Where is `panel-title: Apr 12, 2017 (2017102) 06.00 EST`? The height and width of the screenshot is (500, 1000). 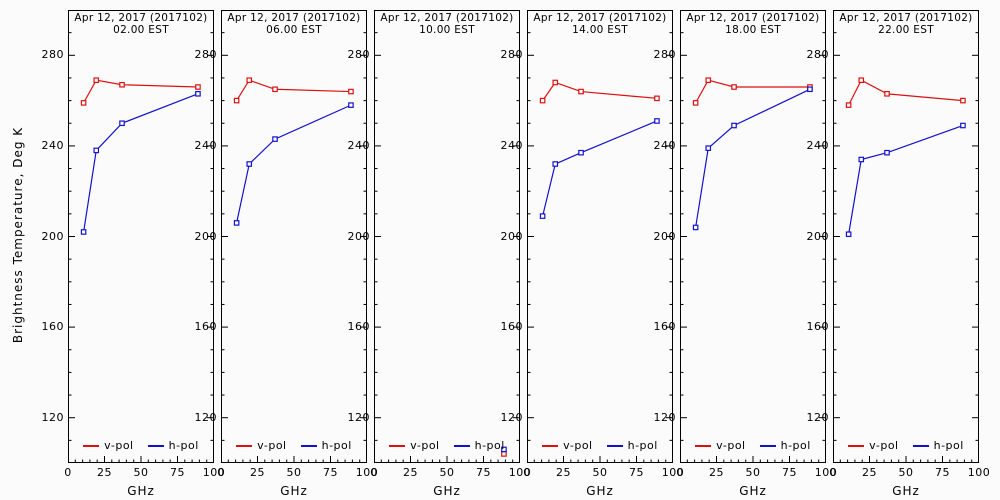 panel-title: Apr 12, 2017 (2017102) 06.00 EST is located at coordinates (294, 24).